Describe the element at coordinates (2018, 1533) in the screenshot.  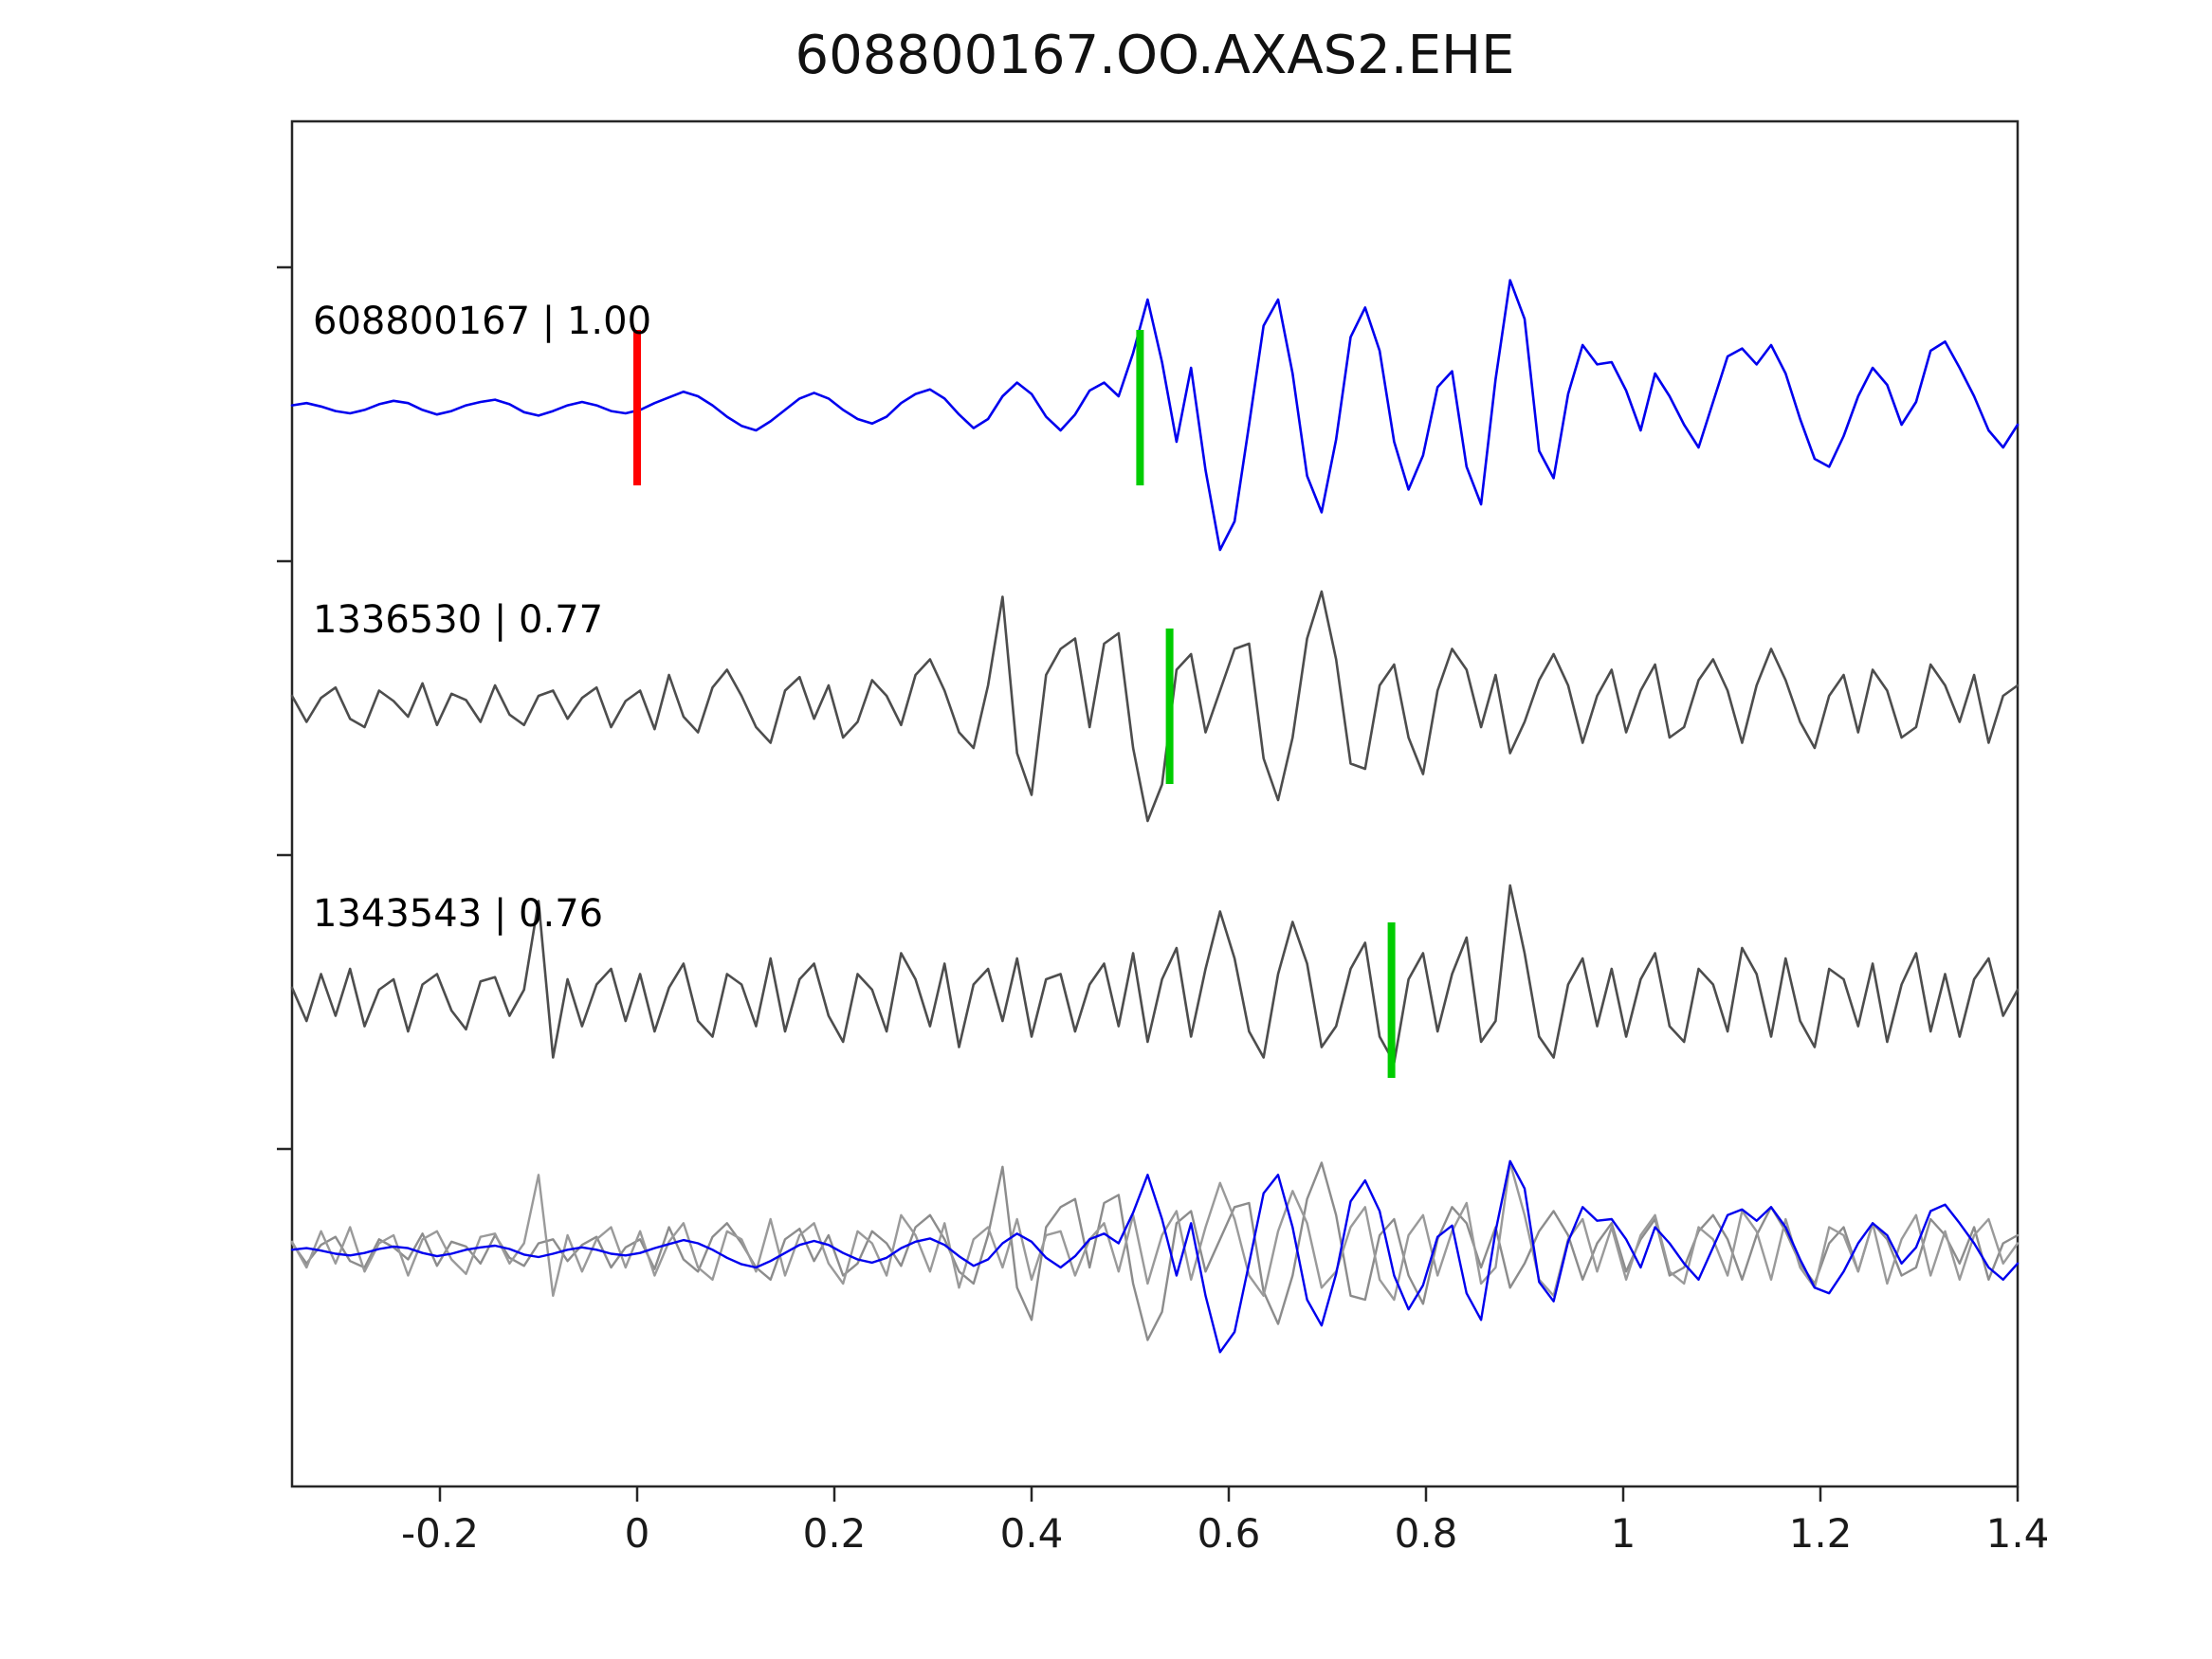
I see `x-tick-label: 1.4` at that location.